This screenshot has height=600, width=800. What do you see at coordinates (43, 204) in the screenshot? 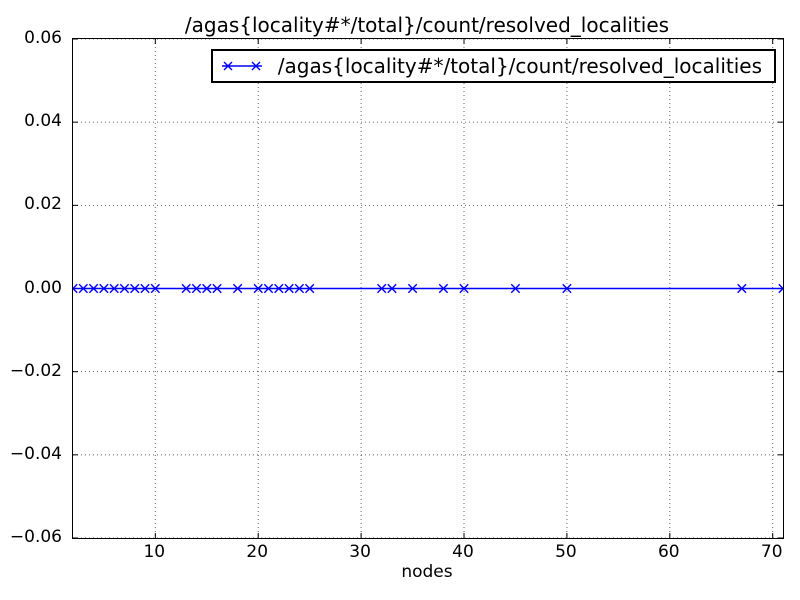
I see `y-tick-label: 0.02` at bounding box center [43, 204].